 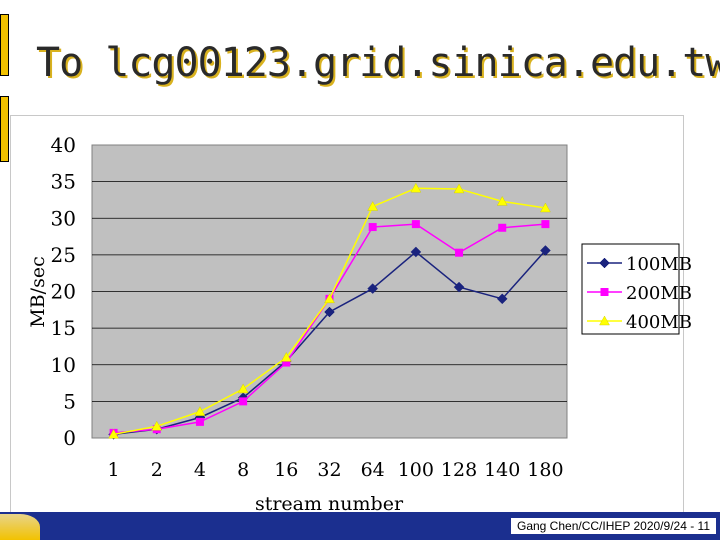 What do you see at coordinates (659, 322) in the screenshot?
I see `legend-label: 400MB` at bounding box center [659, 322].